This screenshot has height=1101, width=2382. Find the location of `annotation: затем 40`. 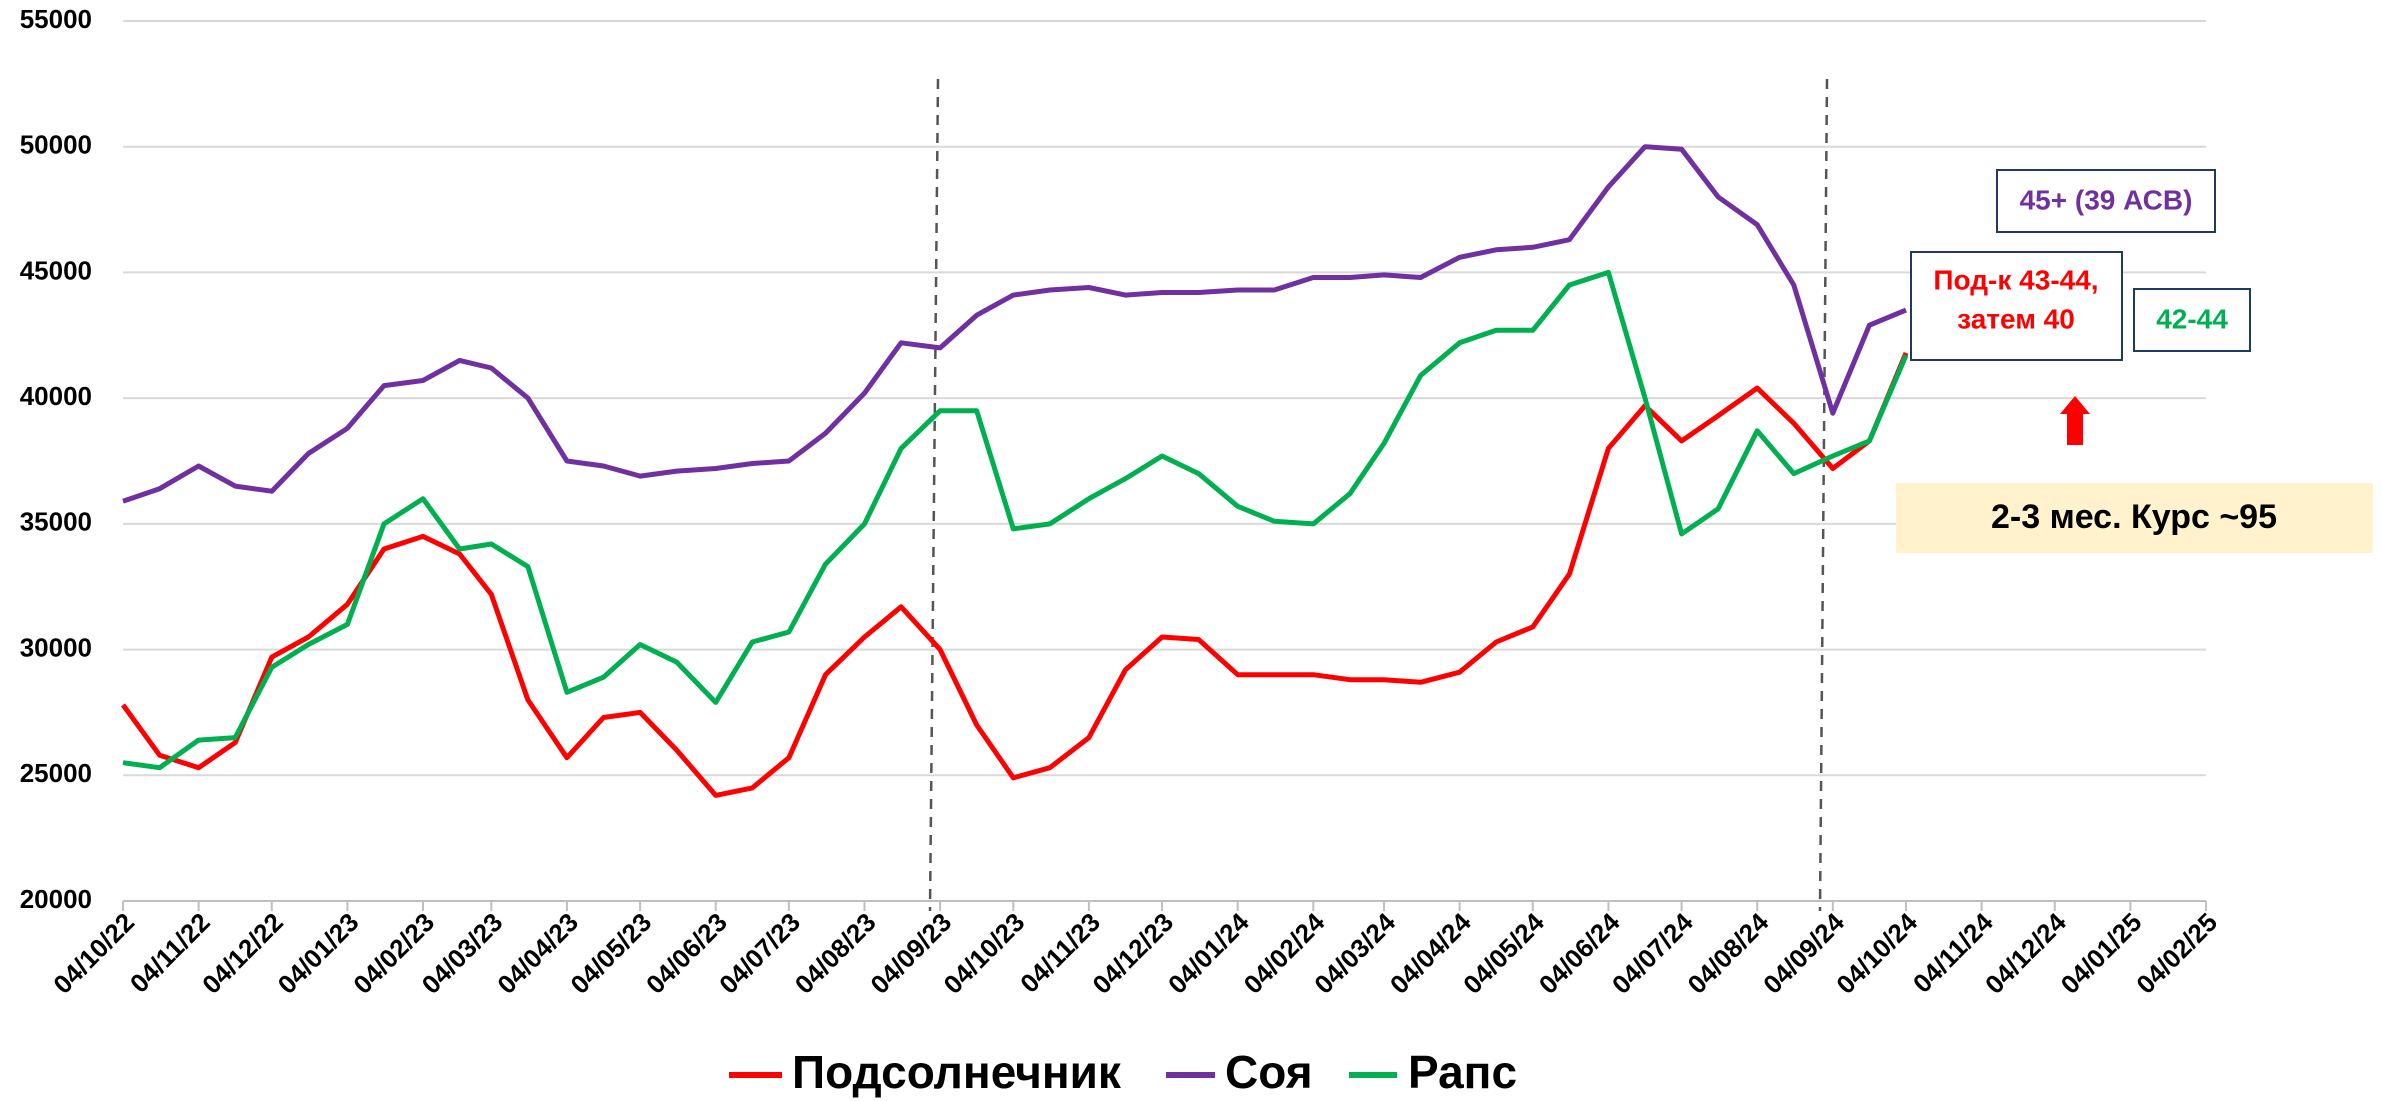

annotation: затем 40 is located at coordinates (2016, 318).